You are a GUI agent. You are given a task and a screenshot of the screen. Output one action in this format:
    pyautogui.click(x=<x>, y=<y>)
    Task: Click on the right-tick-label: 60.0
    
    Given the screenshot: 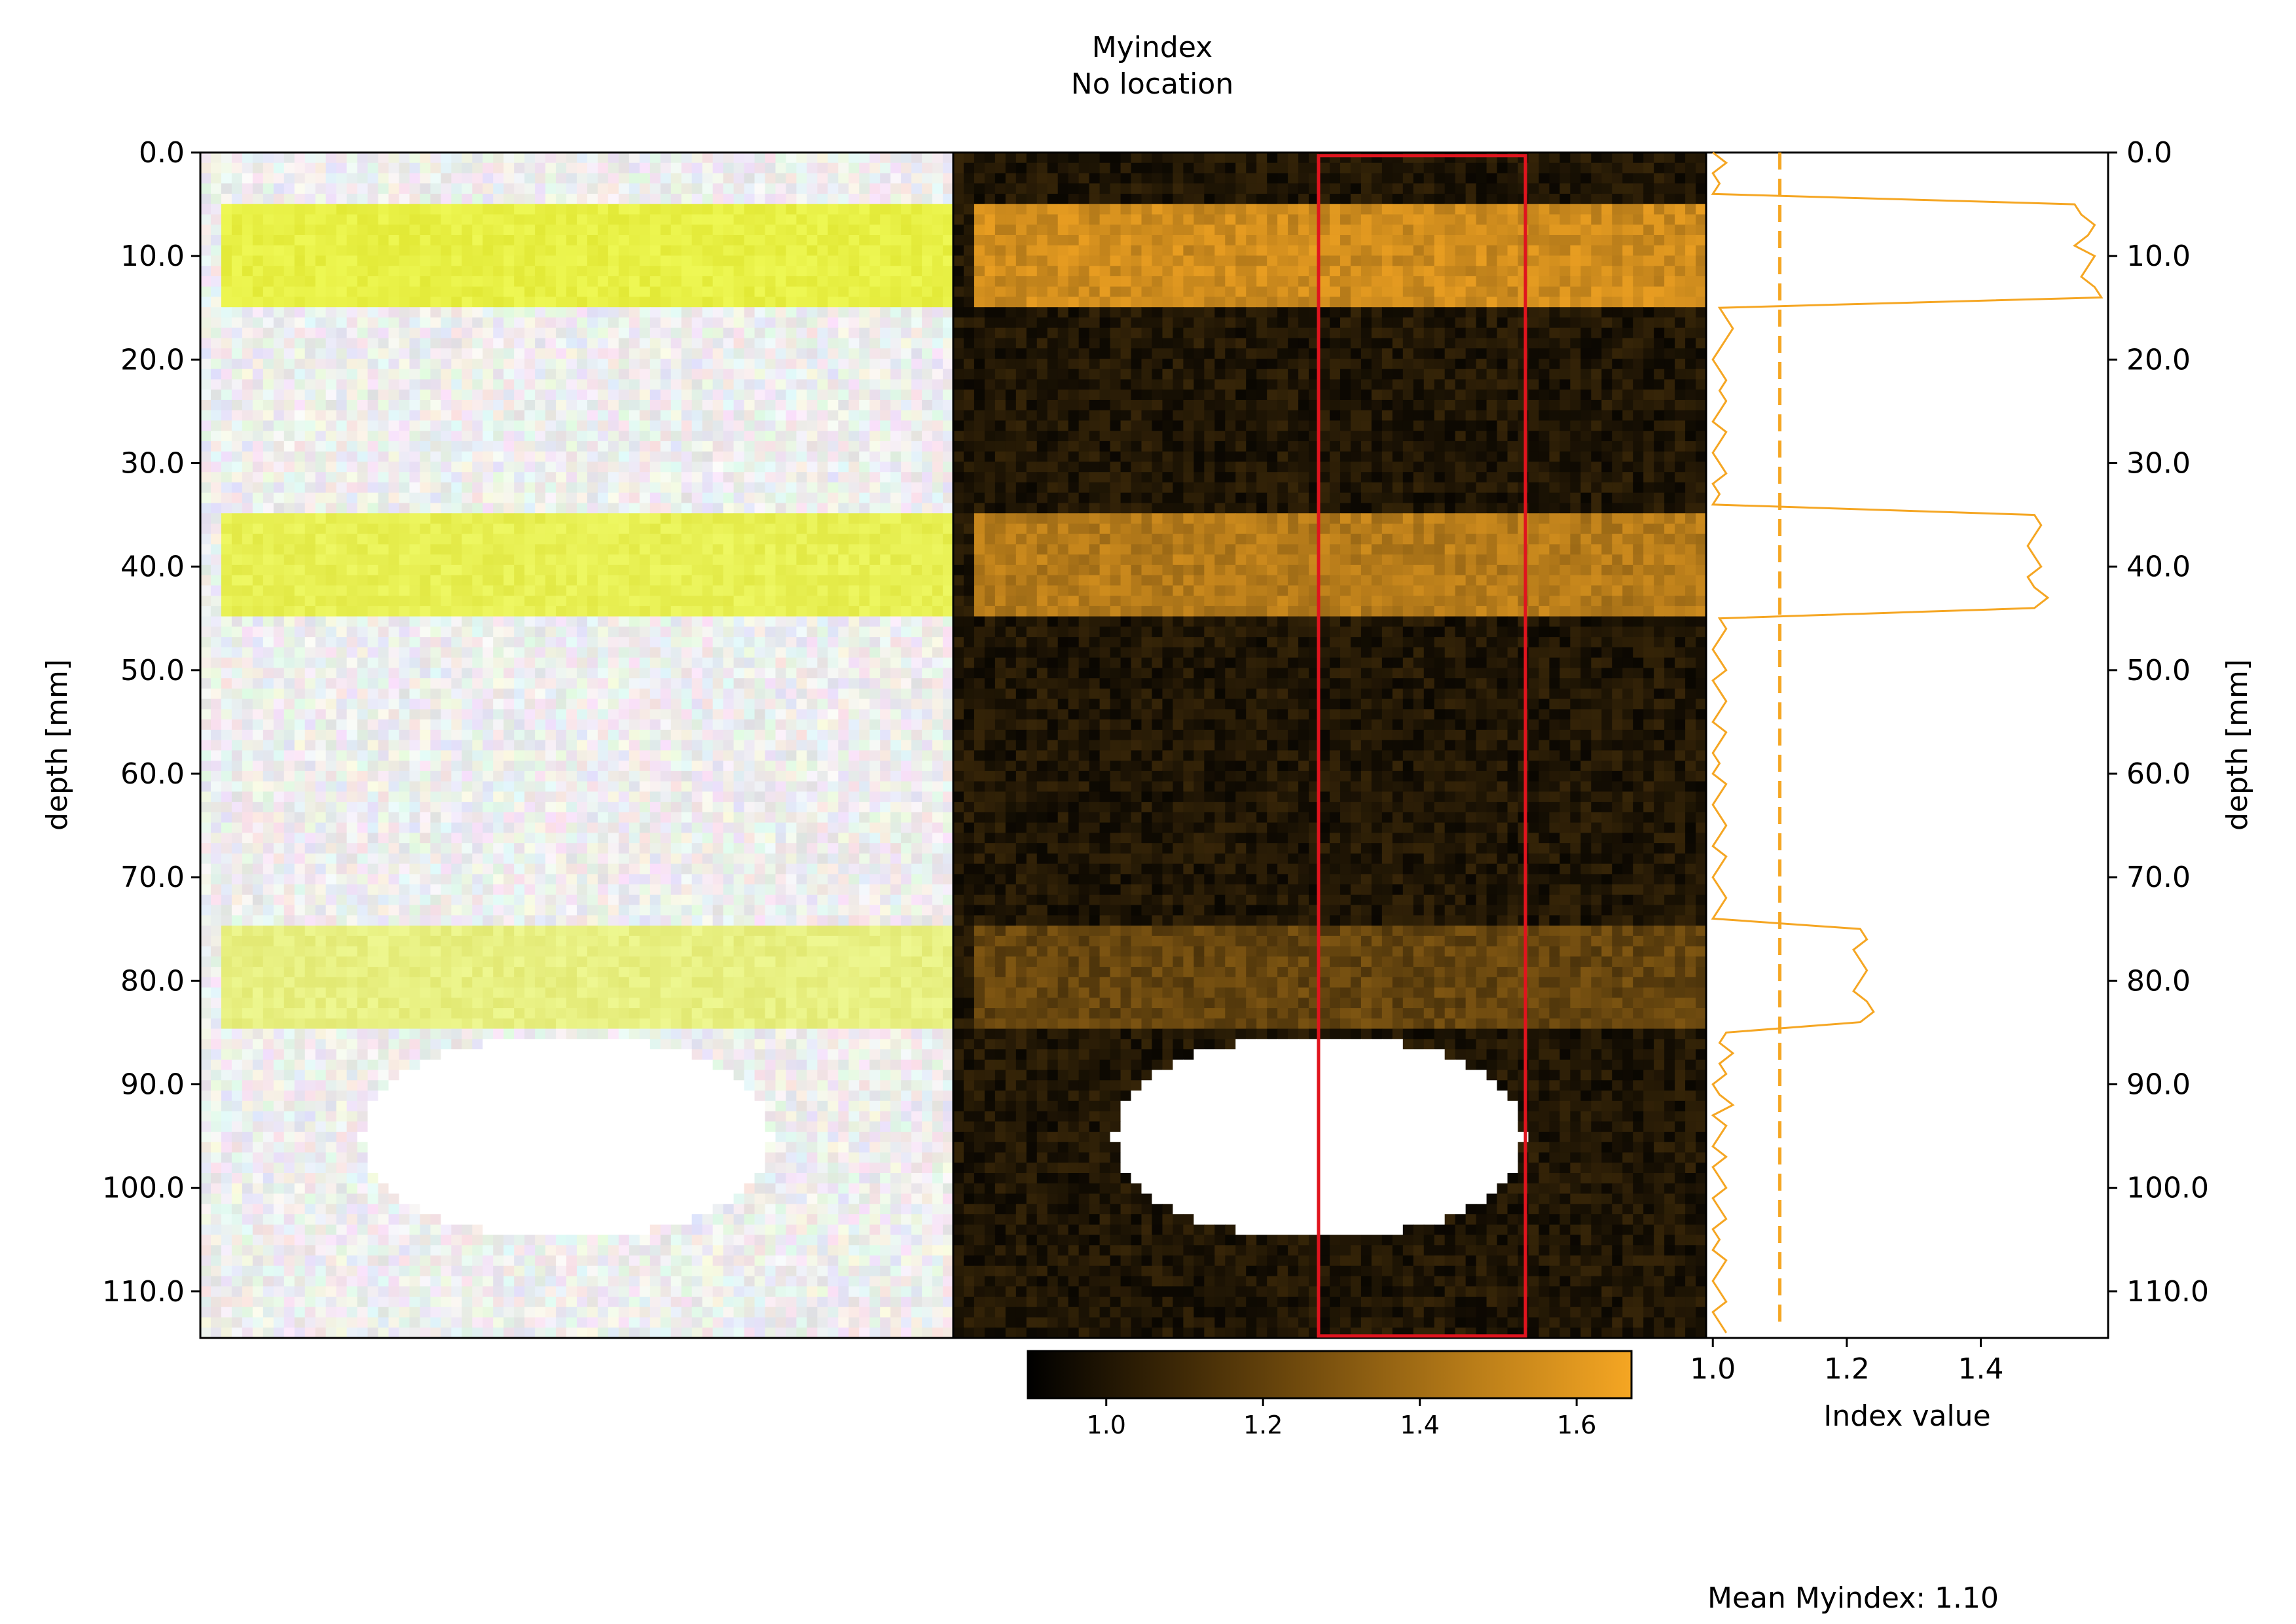 What is the action you would take?
    pyautogui.click(x=2158, y=774)
    